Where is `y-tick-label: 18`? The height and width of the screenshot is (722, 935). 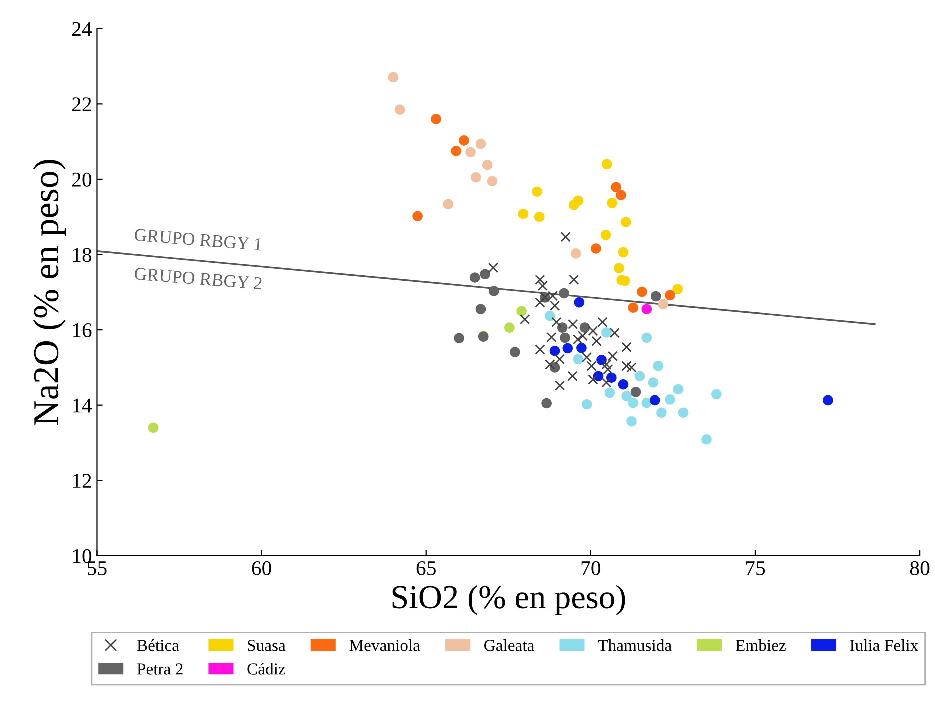 y-tick-label: 18 is located at coordinates (82, 255).